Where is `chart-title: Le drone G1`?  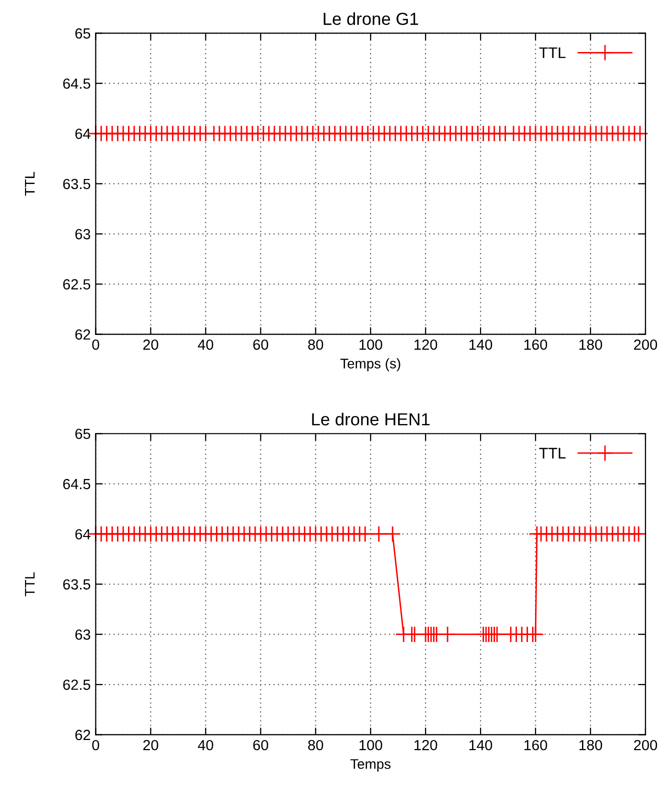
chart-title: Le drone G1 is located at coordinates (371, 19).